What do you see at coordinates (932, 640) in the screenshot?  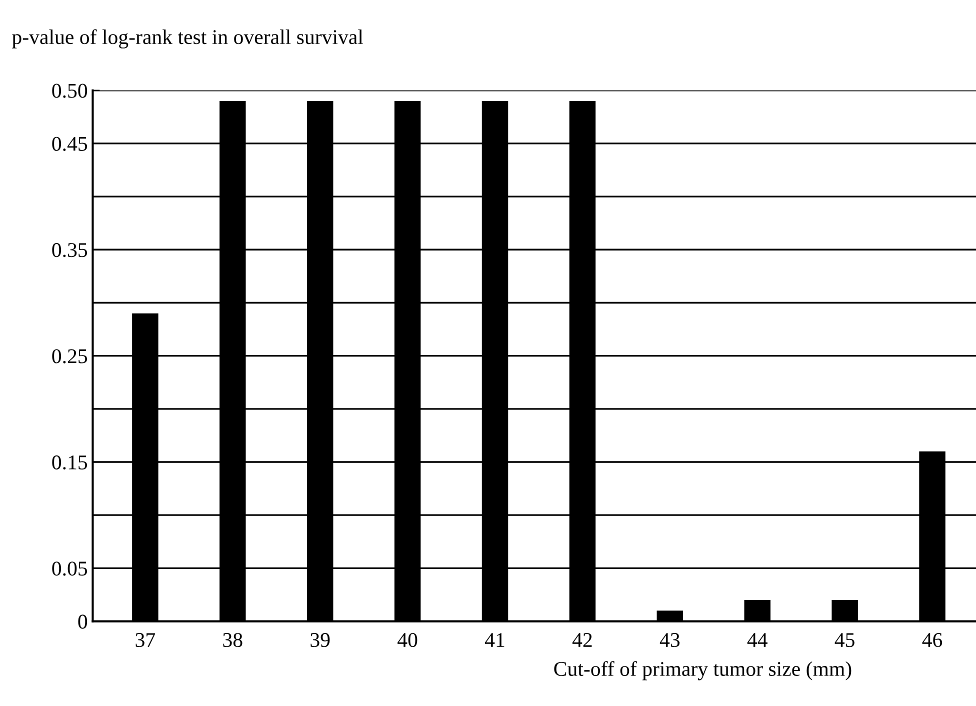 I see `x-tick-label: 46` at bounding box center [932, 640].